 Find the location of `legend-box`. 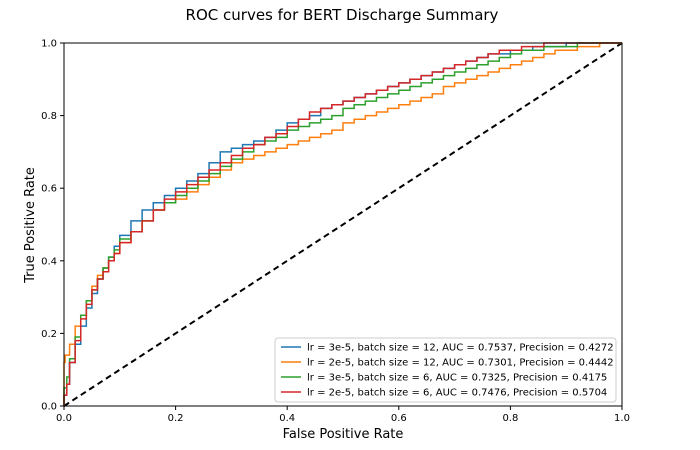

legend-box is located at coordinates (445, 370).